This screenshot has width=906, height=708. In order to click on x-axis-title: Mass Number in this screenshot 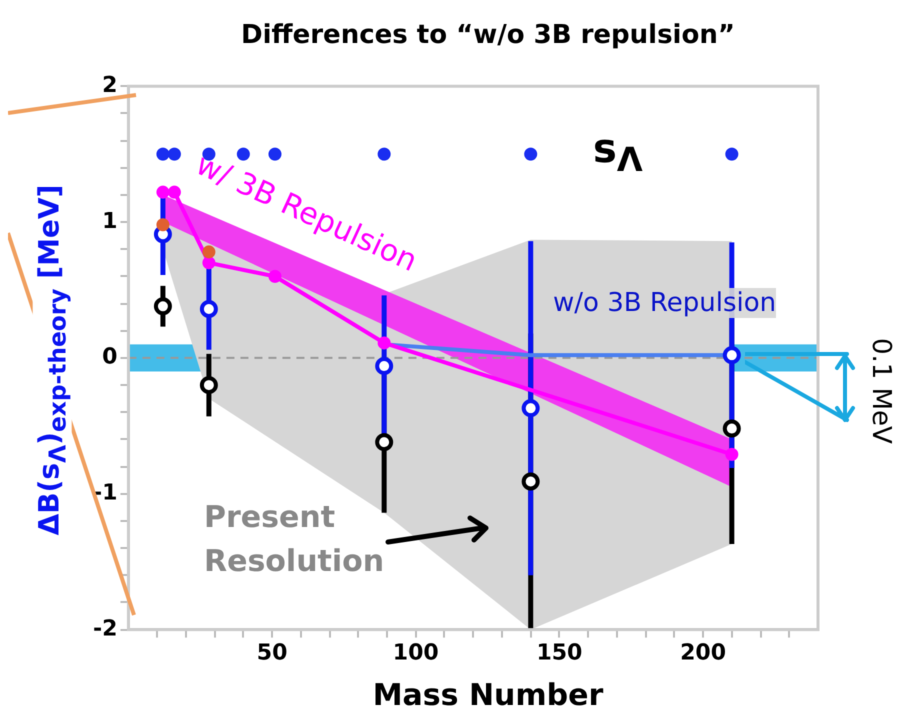, I will do `click(488, 693)`.